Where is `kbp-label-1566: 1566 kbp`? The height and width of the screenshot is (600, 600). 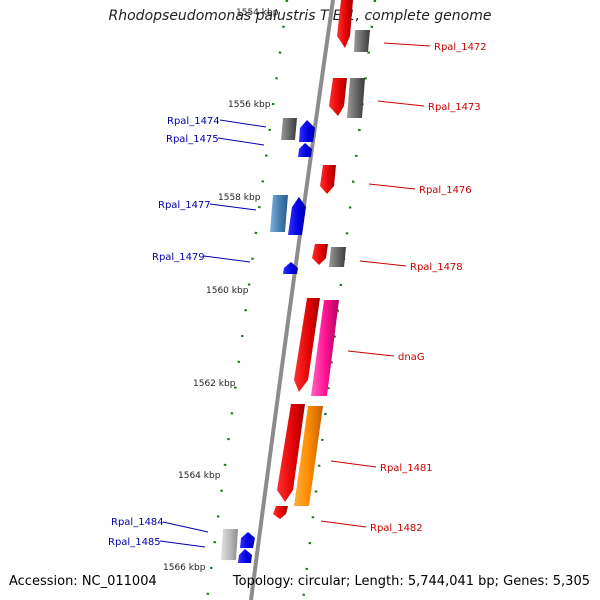
kbp-label-1566: 1566 kbp is located at coordinates (184, 568).